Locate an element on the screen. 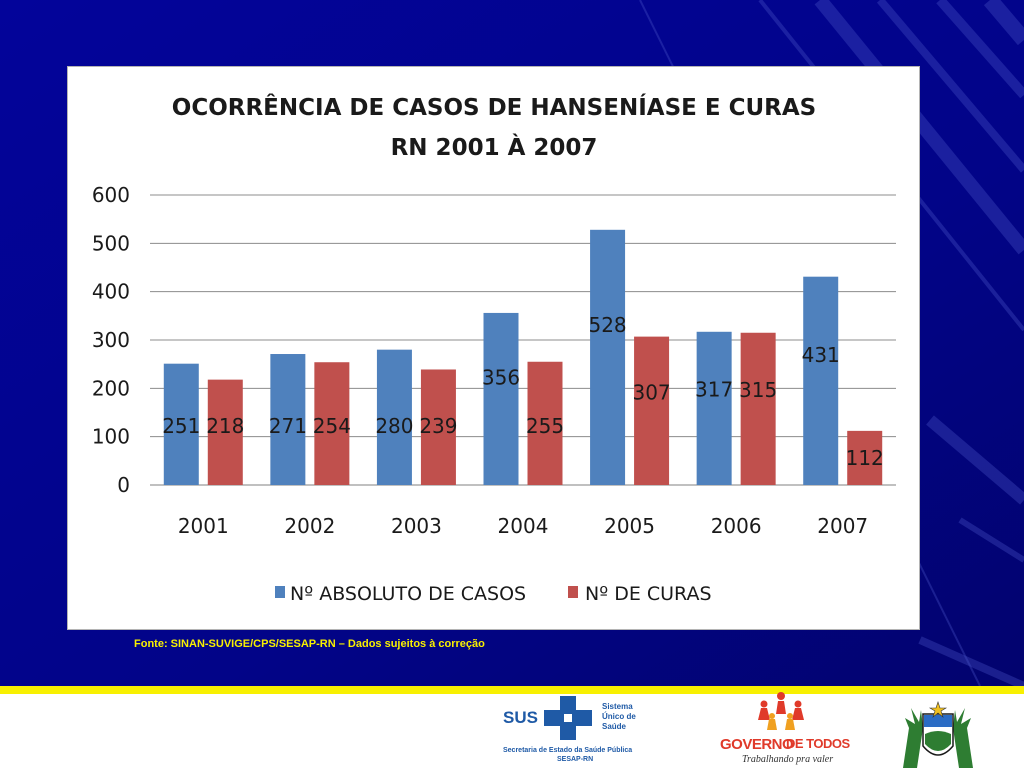 This screenshot has width=1024, height=768. x-axis: 2001 2002 2003 2004 2005 2006 2007 is located at coordinates (523, 526).